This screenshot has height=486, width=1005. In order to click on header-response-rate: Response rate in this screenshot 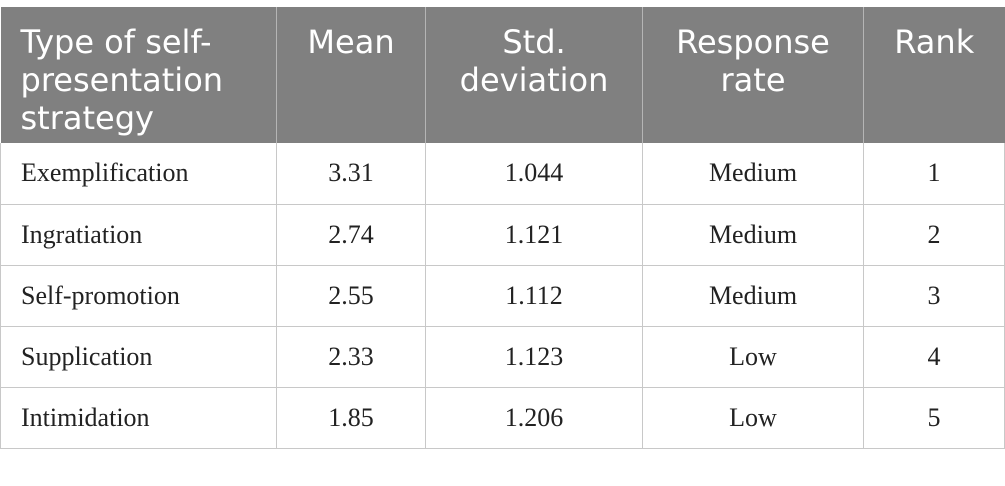, I will do `click(753, 75)`.